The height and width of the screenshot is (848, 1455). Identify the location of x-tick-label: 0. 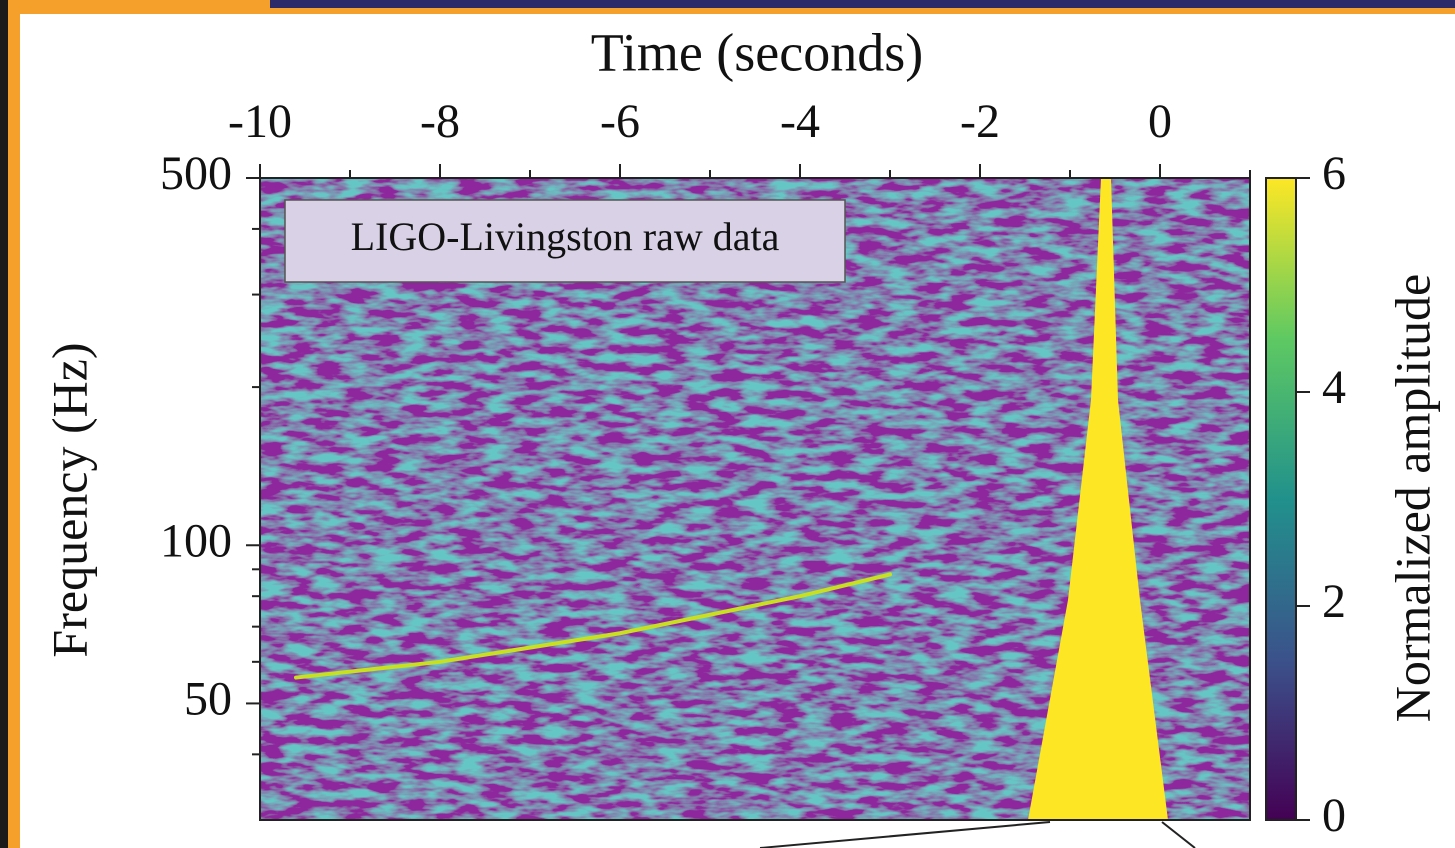
(1160, 121).